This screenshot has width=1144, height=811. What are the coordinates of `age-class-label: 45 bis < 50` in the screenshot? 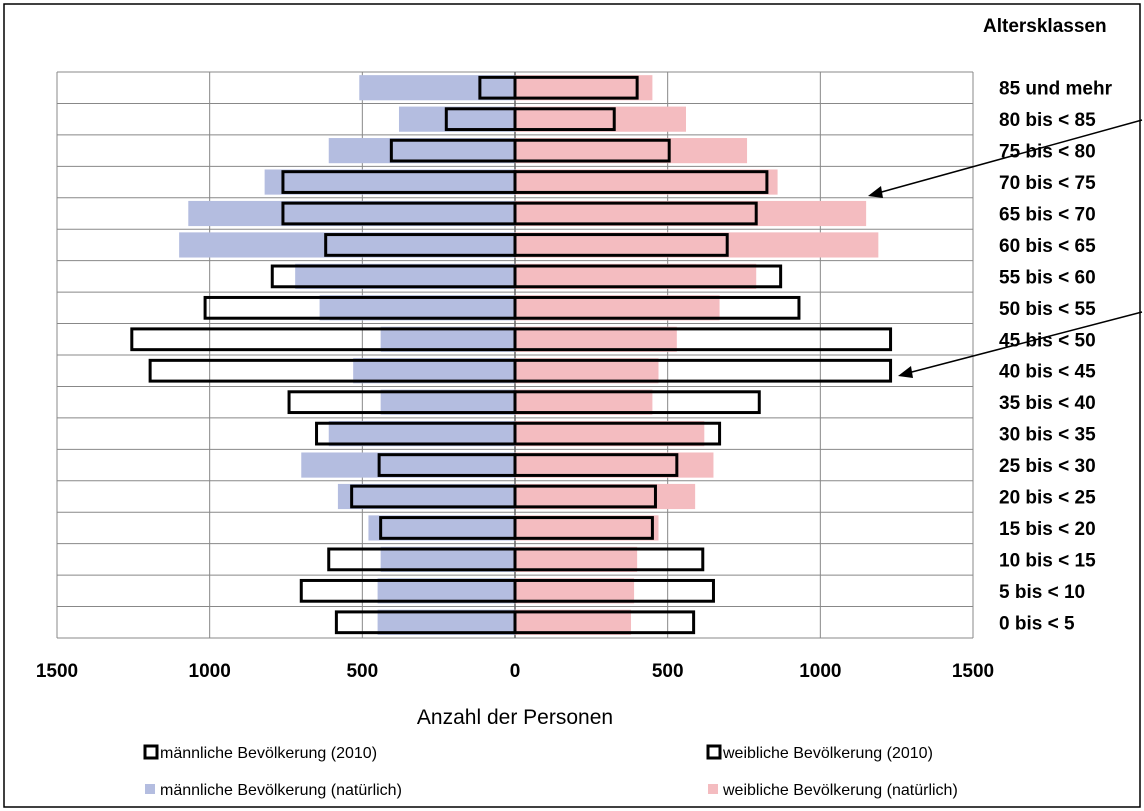 It's located at (1047, 340).